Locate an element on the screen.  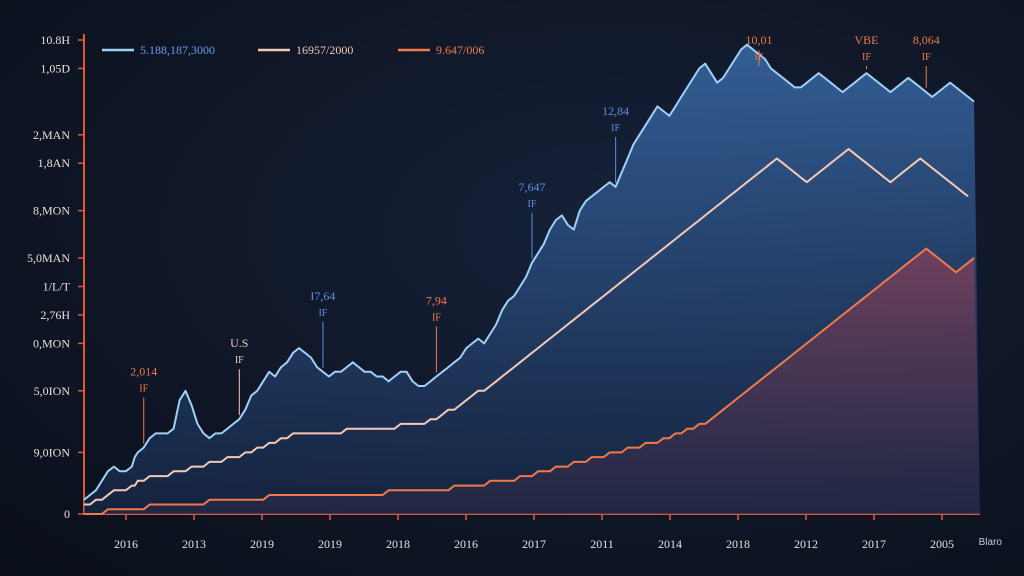
y-tick-label: 5,0MAN is located at coordinates (48, 258).